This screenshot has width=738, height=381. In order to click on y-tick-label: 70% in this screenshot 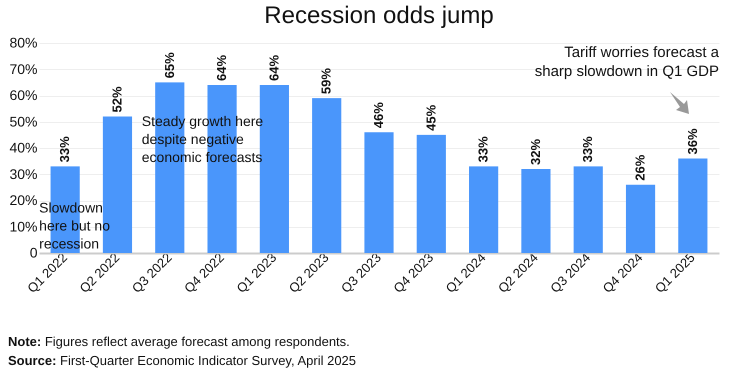, I will do `click(23, 68)`.